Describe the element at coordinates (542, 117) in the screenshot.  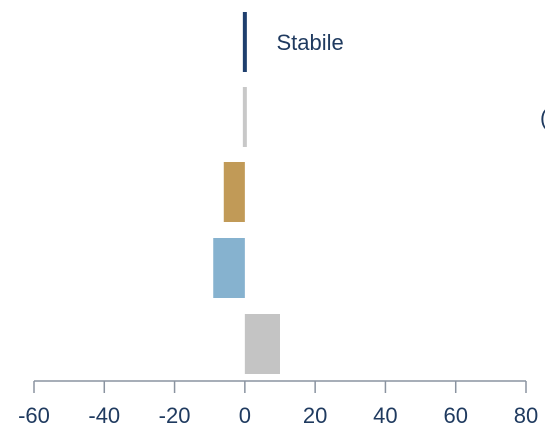
I see `annotation-1: (` at that location.